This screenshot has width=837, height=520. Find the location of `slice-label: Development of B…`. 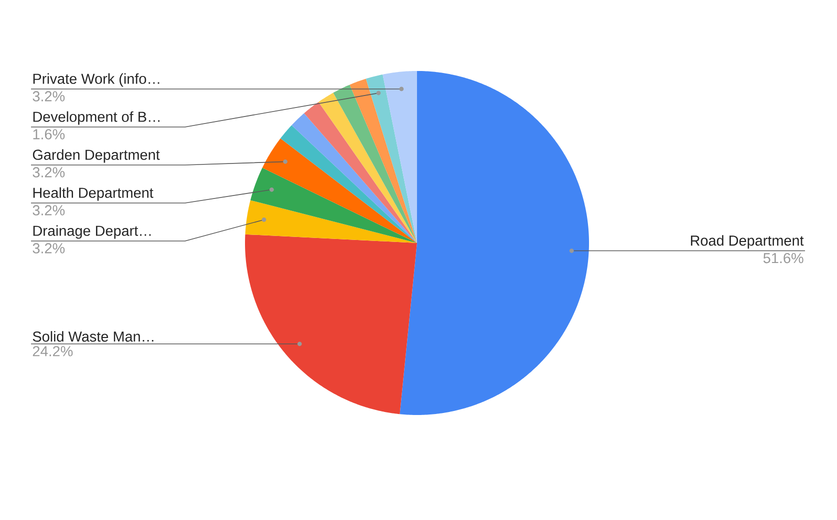

slice-label: Development of B… is located at coordinates (96, 118).